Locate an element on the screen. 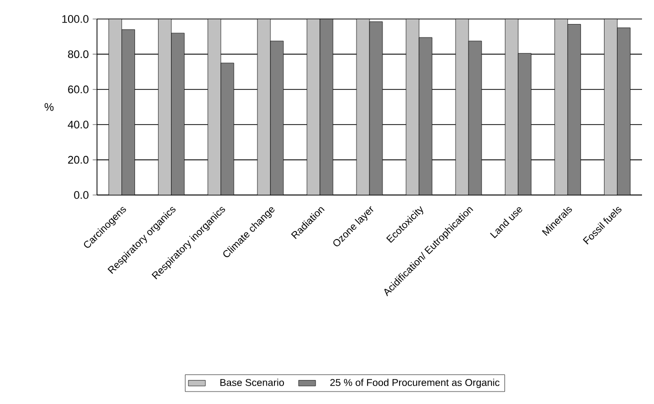 The image size is (654, 404). y-tick-label: 0.0 is located at coordinates (81, 195).